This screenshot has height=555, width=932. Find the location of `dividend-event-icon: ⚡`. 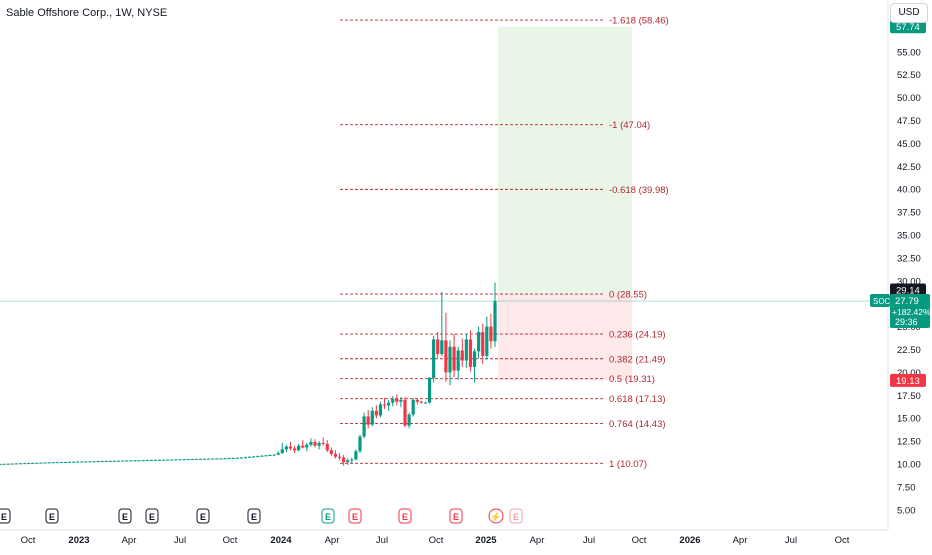

dividend-event-icon: ⚡ is located at coordinates (496, 516).